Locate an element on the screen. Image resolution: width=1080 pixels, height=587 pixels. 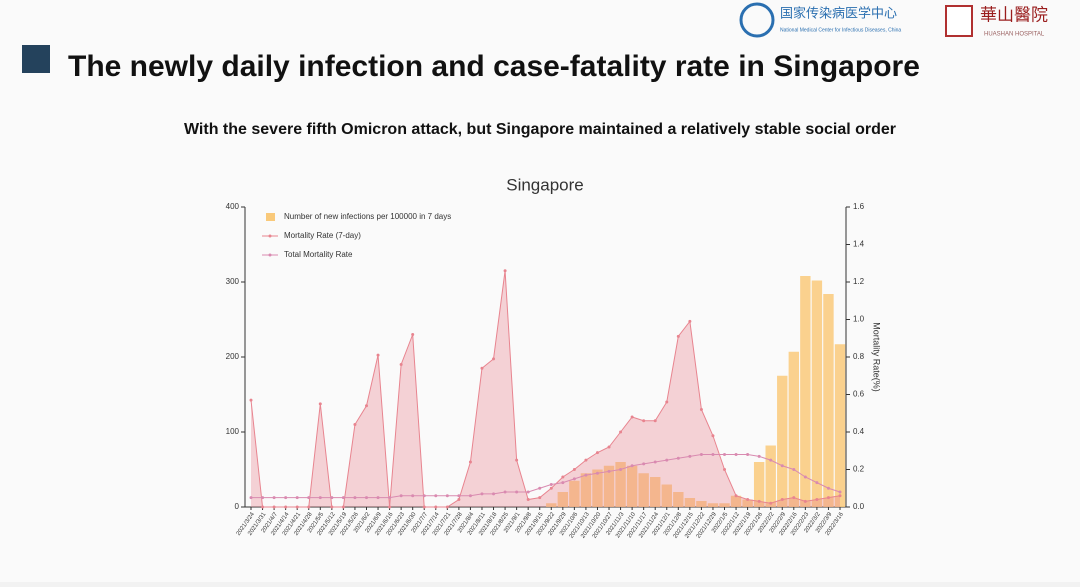
y2-axis-label: Mortality Rate(%) is located at coordinates (877, 357).